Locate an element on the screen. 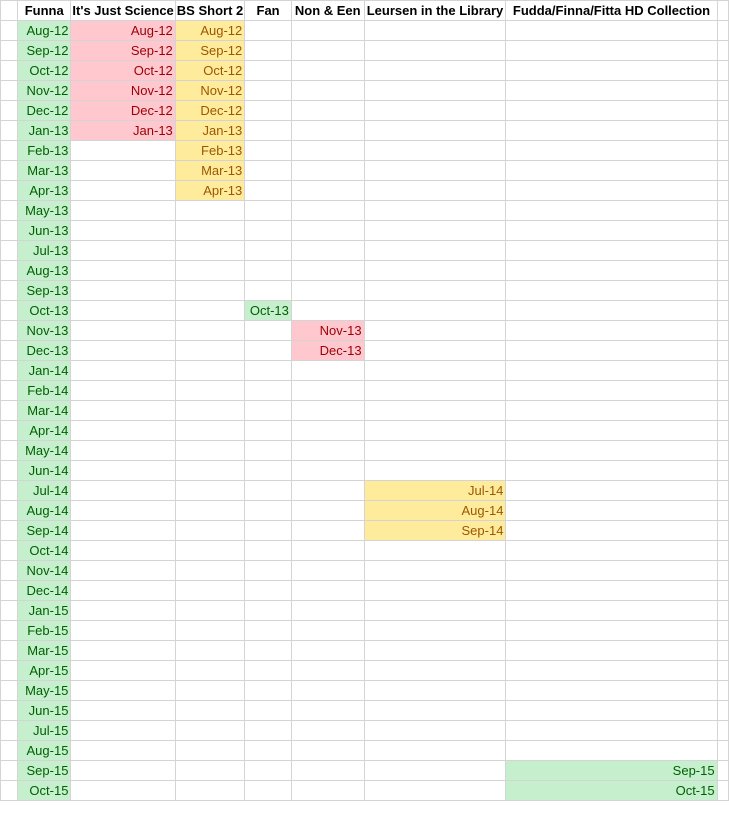  funna-cell: Nov-13 is located at coordinates (44, 330).